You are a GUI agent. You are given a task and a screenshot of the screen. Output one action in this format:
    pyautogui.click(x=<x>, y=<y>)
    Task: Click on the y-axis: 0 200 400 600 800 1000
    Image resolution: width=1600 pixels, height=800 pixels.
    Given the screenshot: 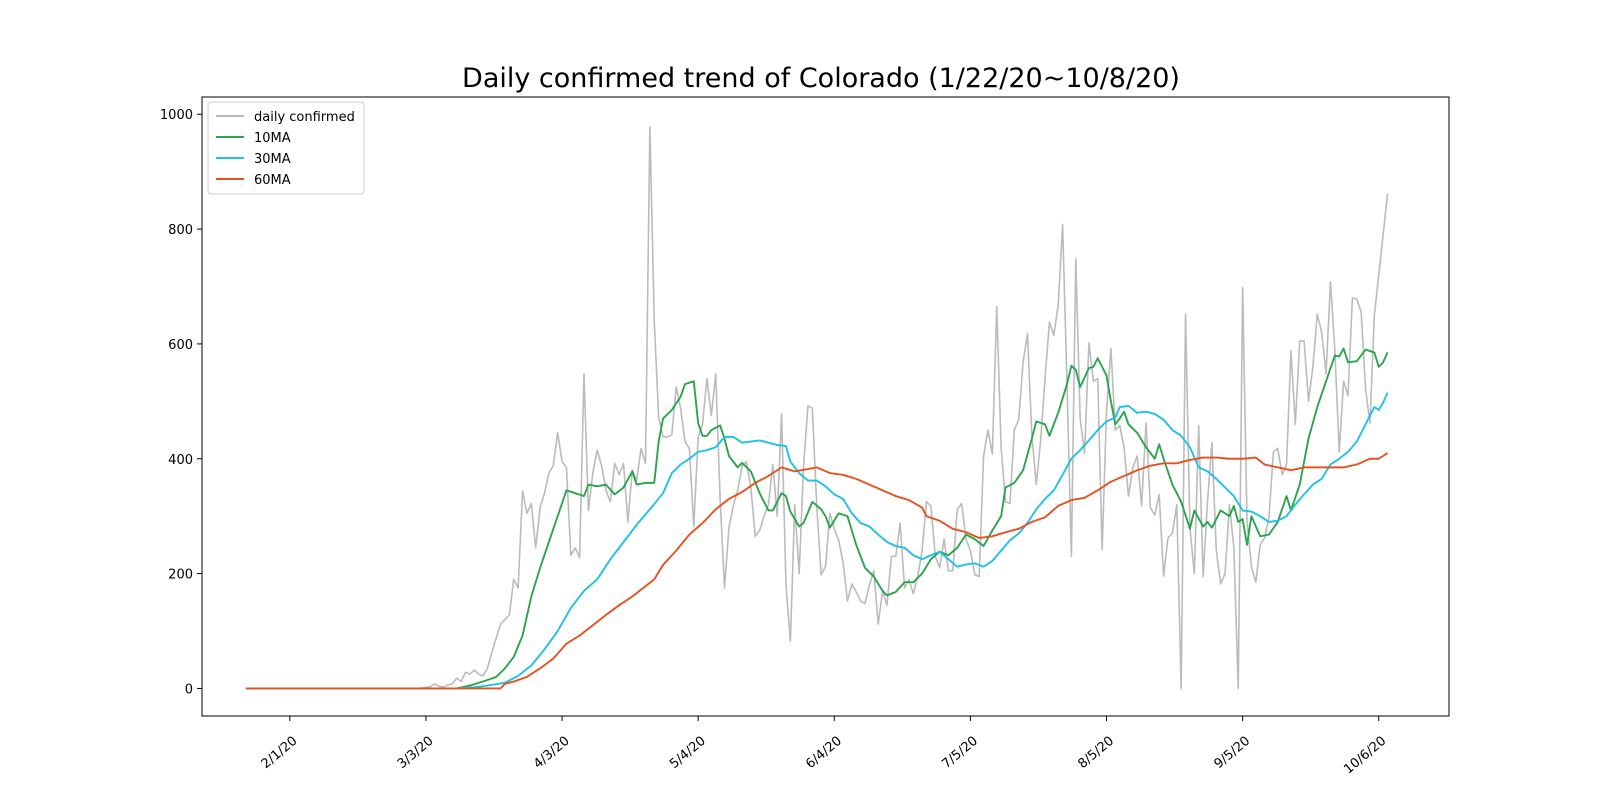 What is the action you would take?
    pyautogui.click(x=181, y=402)
    